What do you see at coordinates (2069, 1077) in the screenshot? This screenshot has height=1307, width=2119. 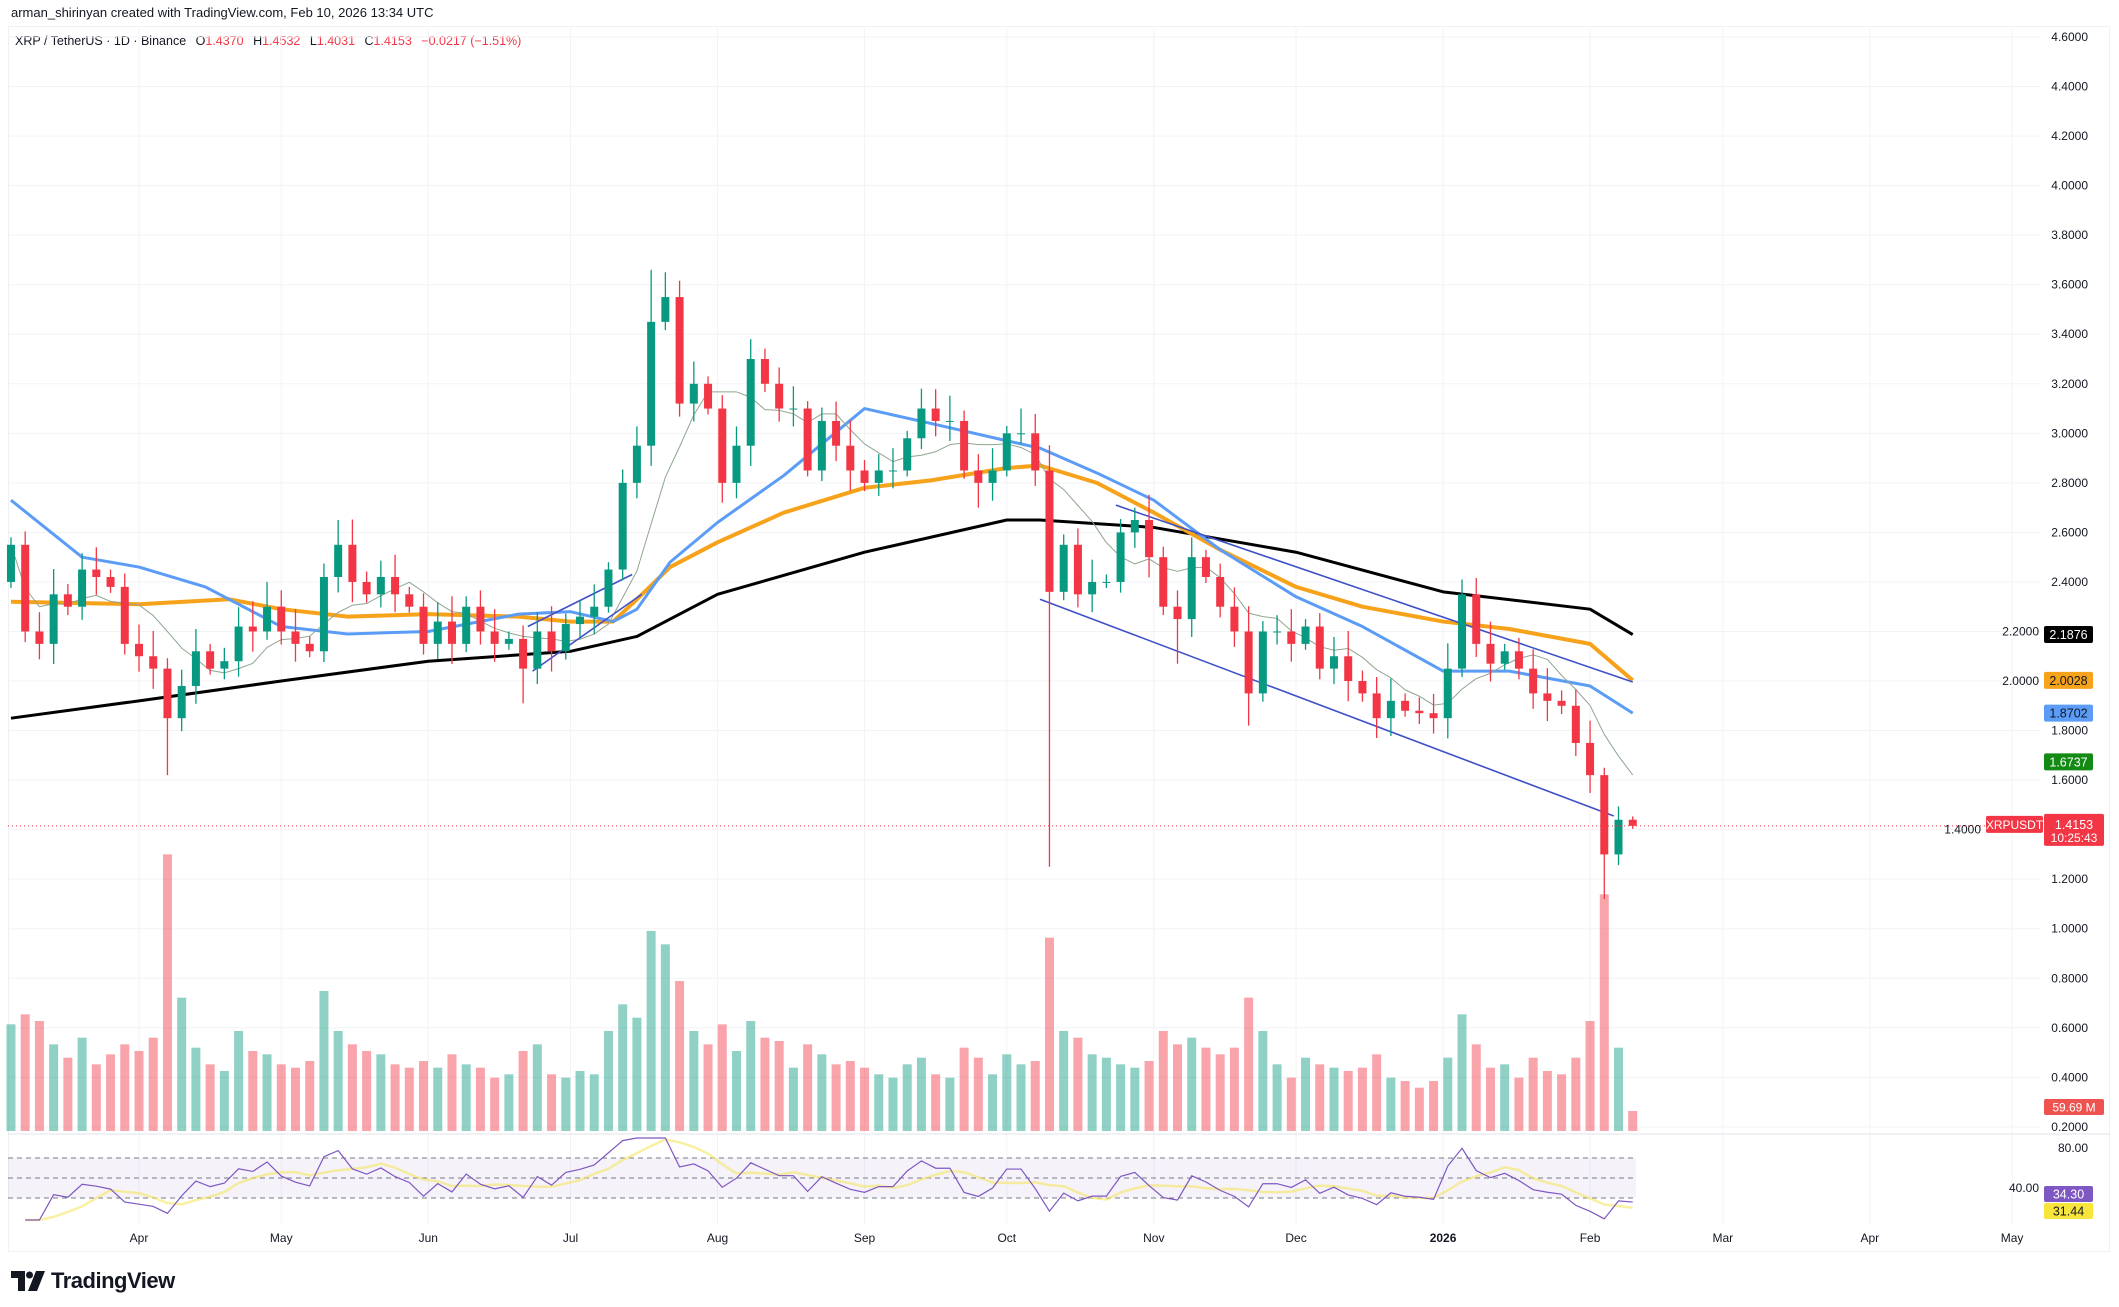 I see `y-tick-label: 0.4000` at bounding box center [2069, 1077].